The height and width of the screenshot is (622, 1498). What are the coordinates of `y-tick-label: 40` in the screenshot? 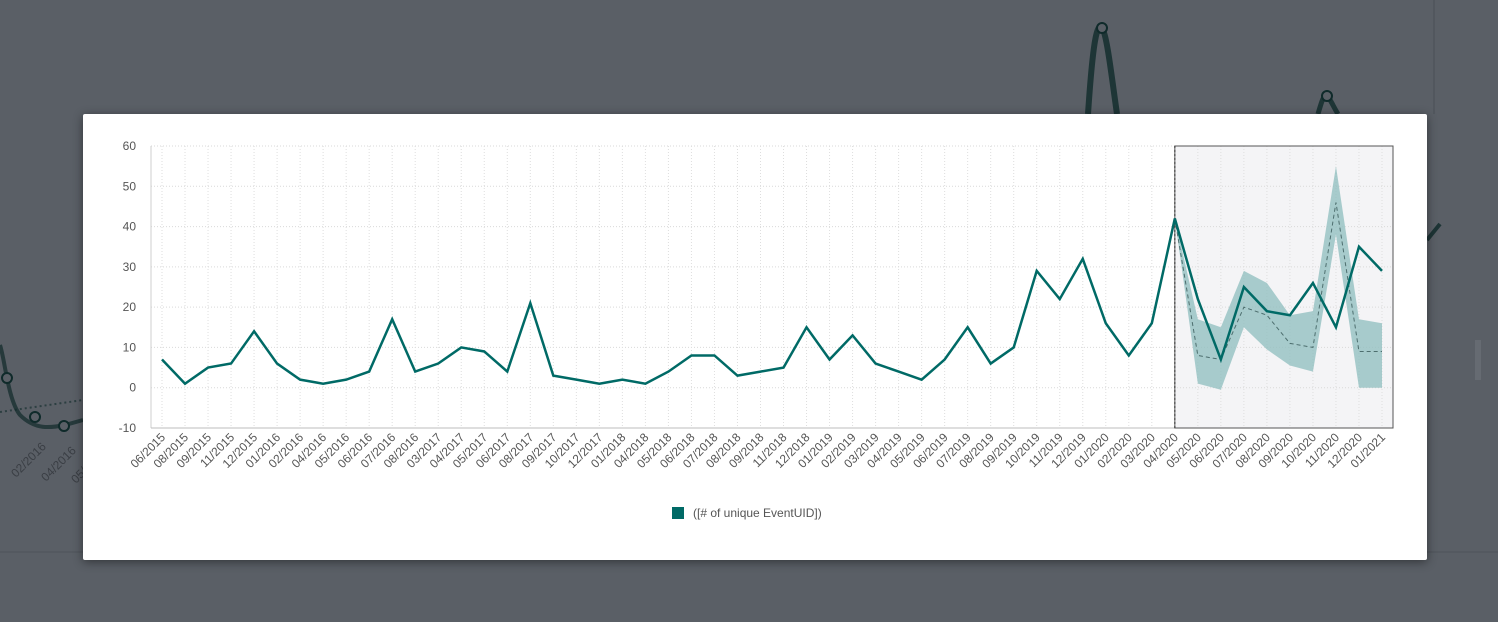 It's located at (130, 227).